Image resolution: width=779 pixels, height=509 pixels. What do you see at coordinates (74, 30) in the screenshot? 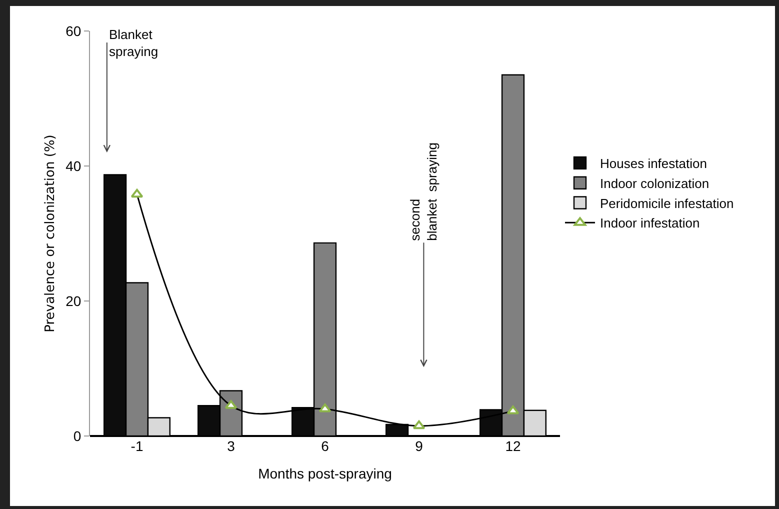
I see `y-tick-label: 60` at bounding box center [74, 30].